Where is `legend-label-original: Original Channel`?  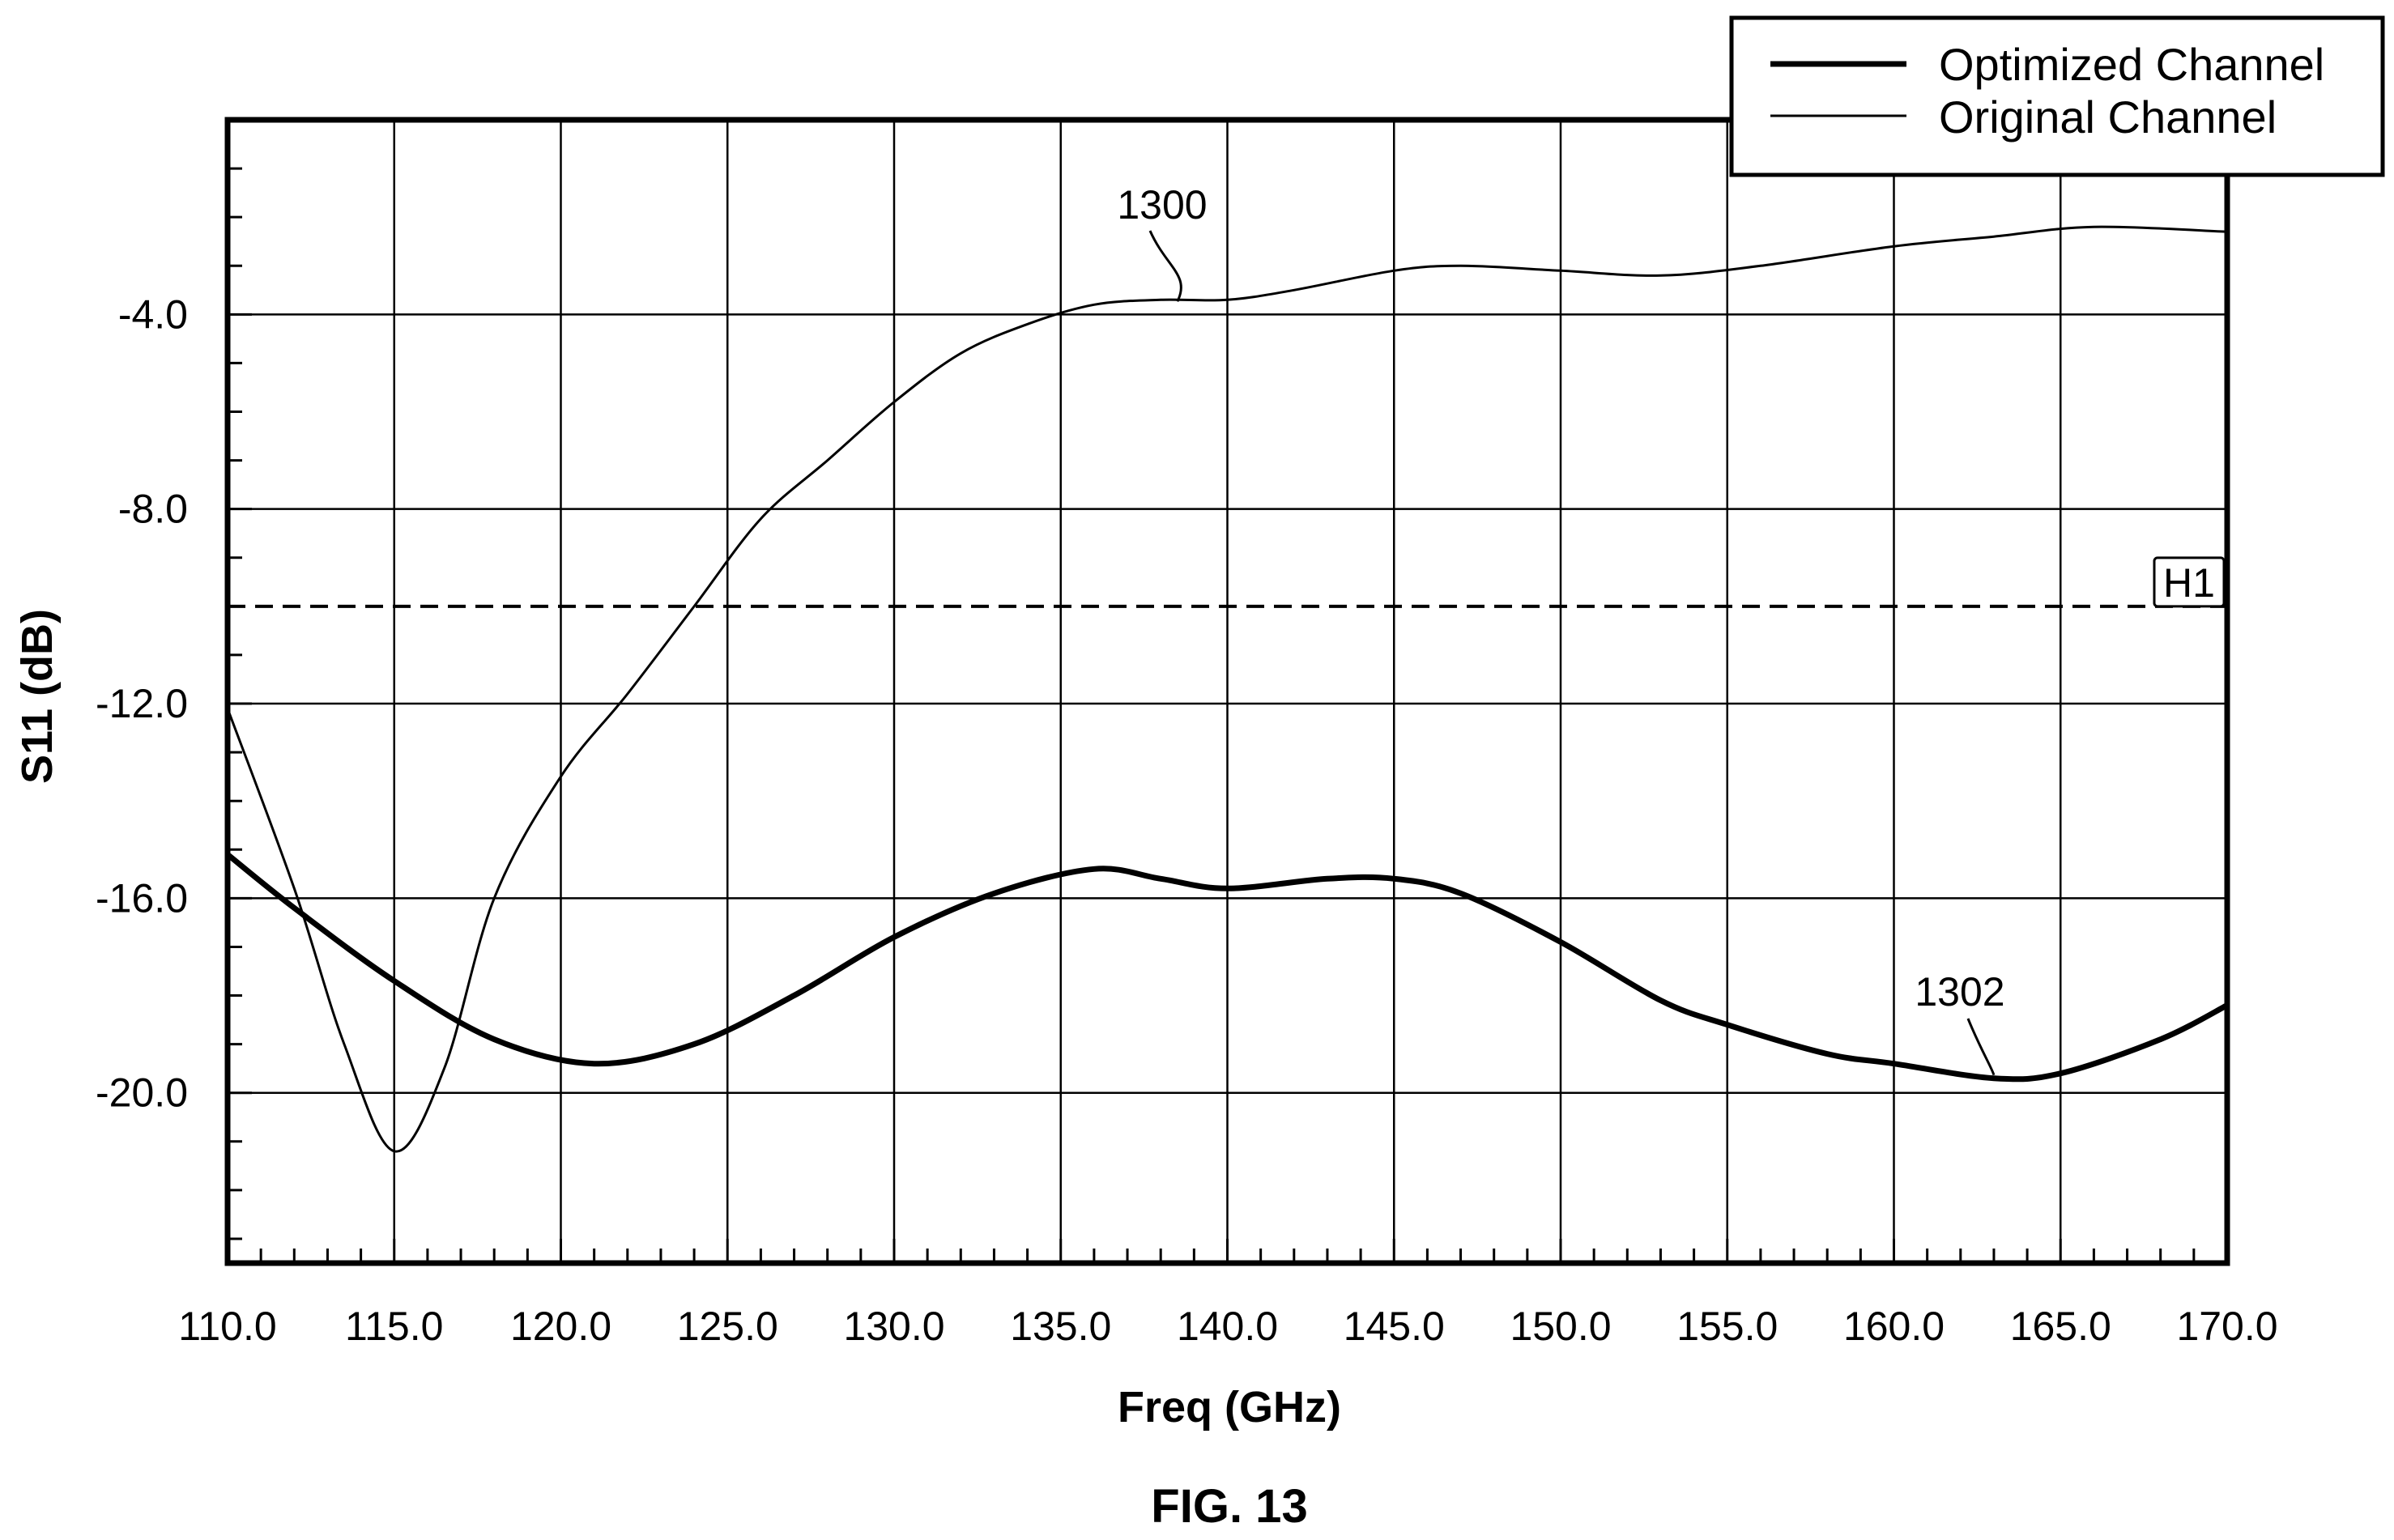
legend-label-original: Original Channel is located at coordinates (2108, 117).